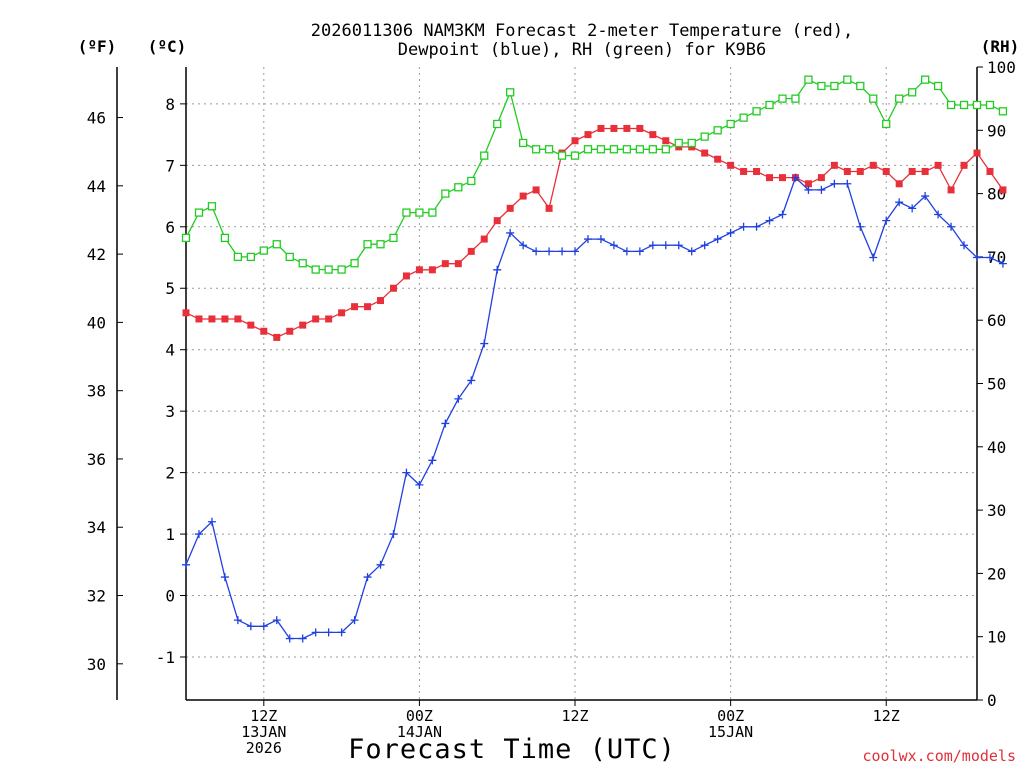 The height and width of the screenshot is (768, 1024). I want to click on rh-tick-label: 30, so click(996, 510).